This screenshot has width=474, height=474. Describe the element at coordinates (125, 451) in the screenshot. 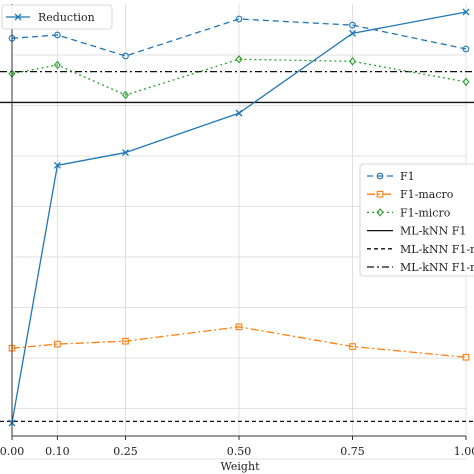

I see `x-tick-label-2: 0.25` at that location.